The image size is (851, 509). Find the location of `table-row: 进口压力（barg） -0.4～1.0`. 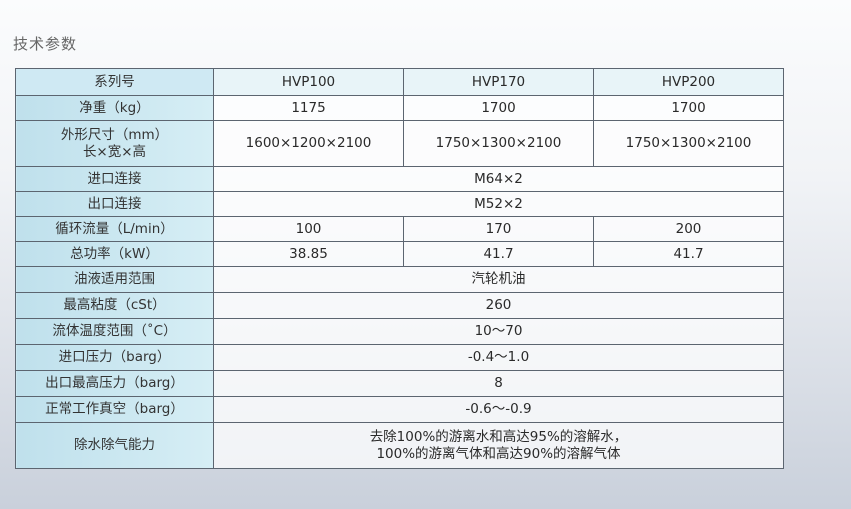

table-row: 进口压力（barg） -0.4～1.0 is located at coordinates (399, 357).